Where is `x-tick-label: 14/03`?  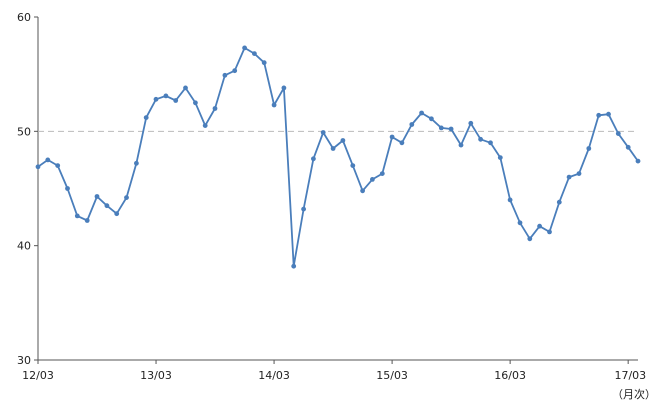
x-tick-label: 14/03 is located at coordinates (274, 375).